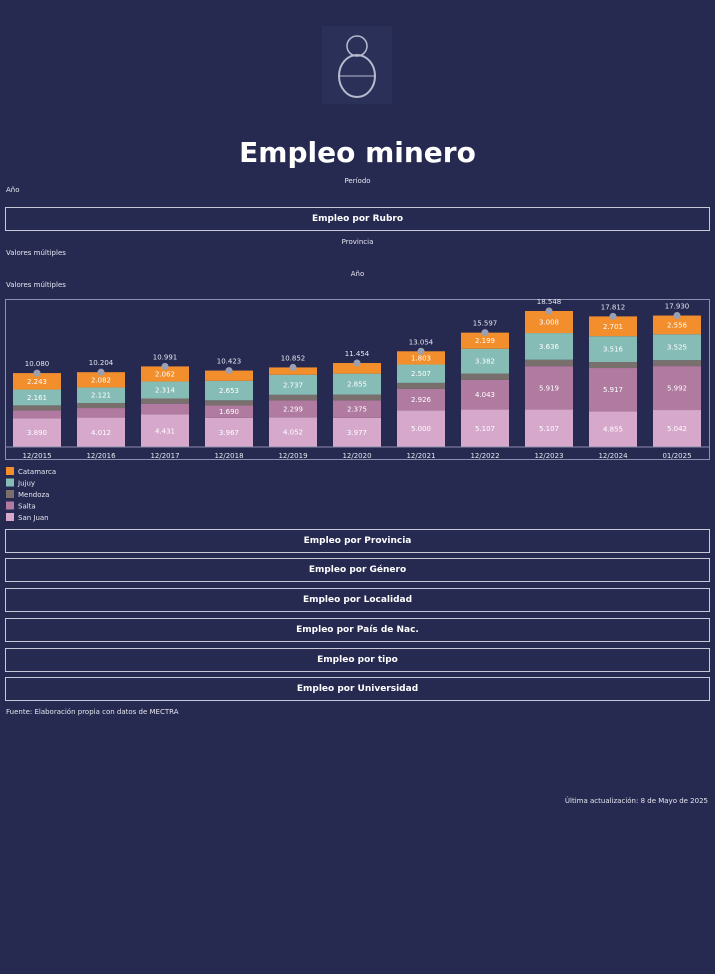 This screenshot has width=715, height=974. What do you see at coordinates (677, 389) in the screenshot?
I see `value-label: 5.992` at bounding box center [677, 389].